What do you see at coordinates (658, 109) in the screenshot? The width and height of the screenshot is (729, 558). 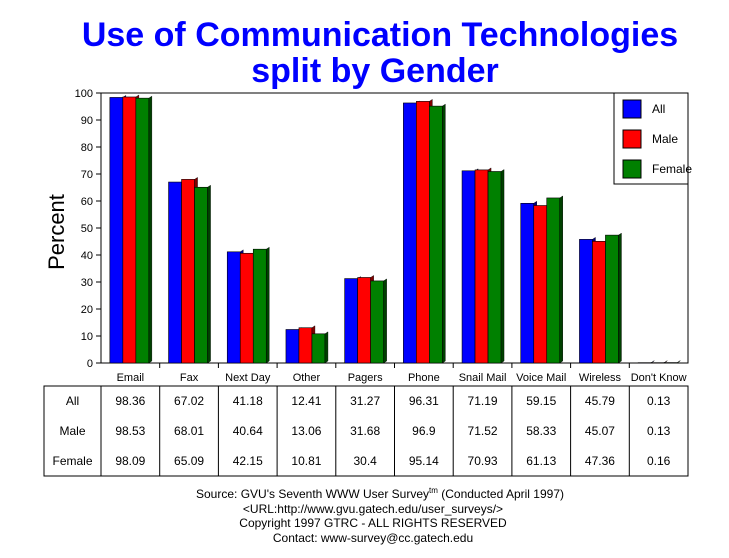 I see `legend-label-all: All` at bounding box center [658, 109].